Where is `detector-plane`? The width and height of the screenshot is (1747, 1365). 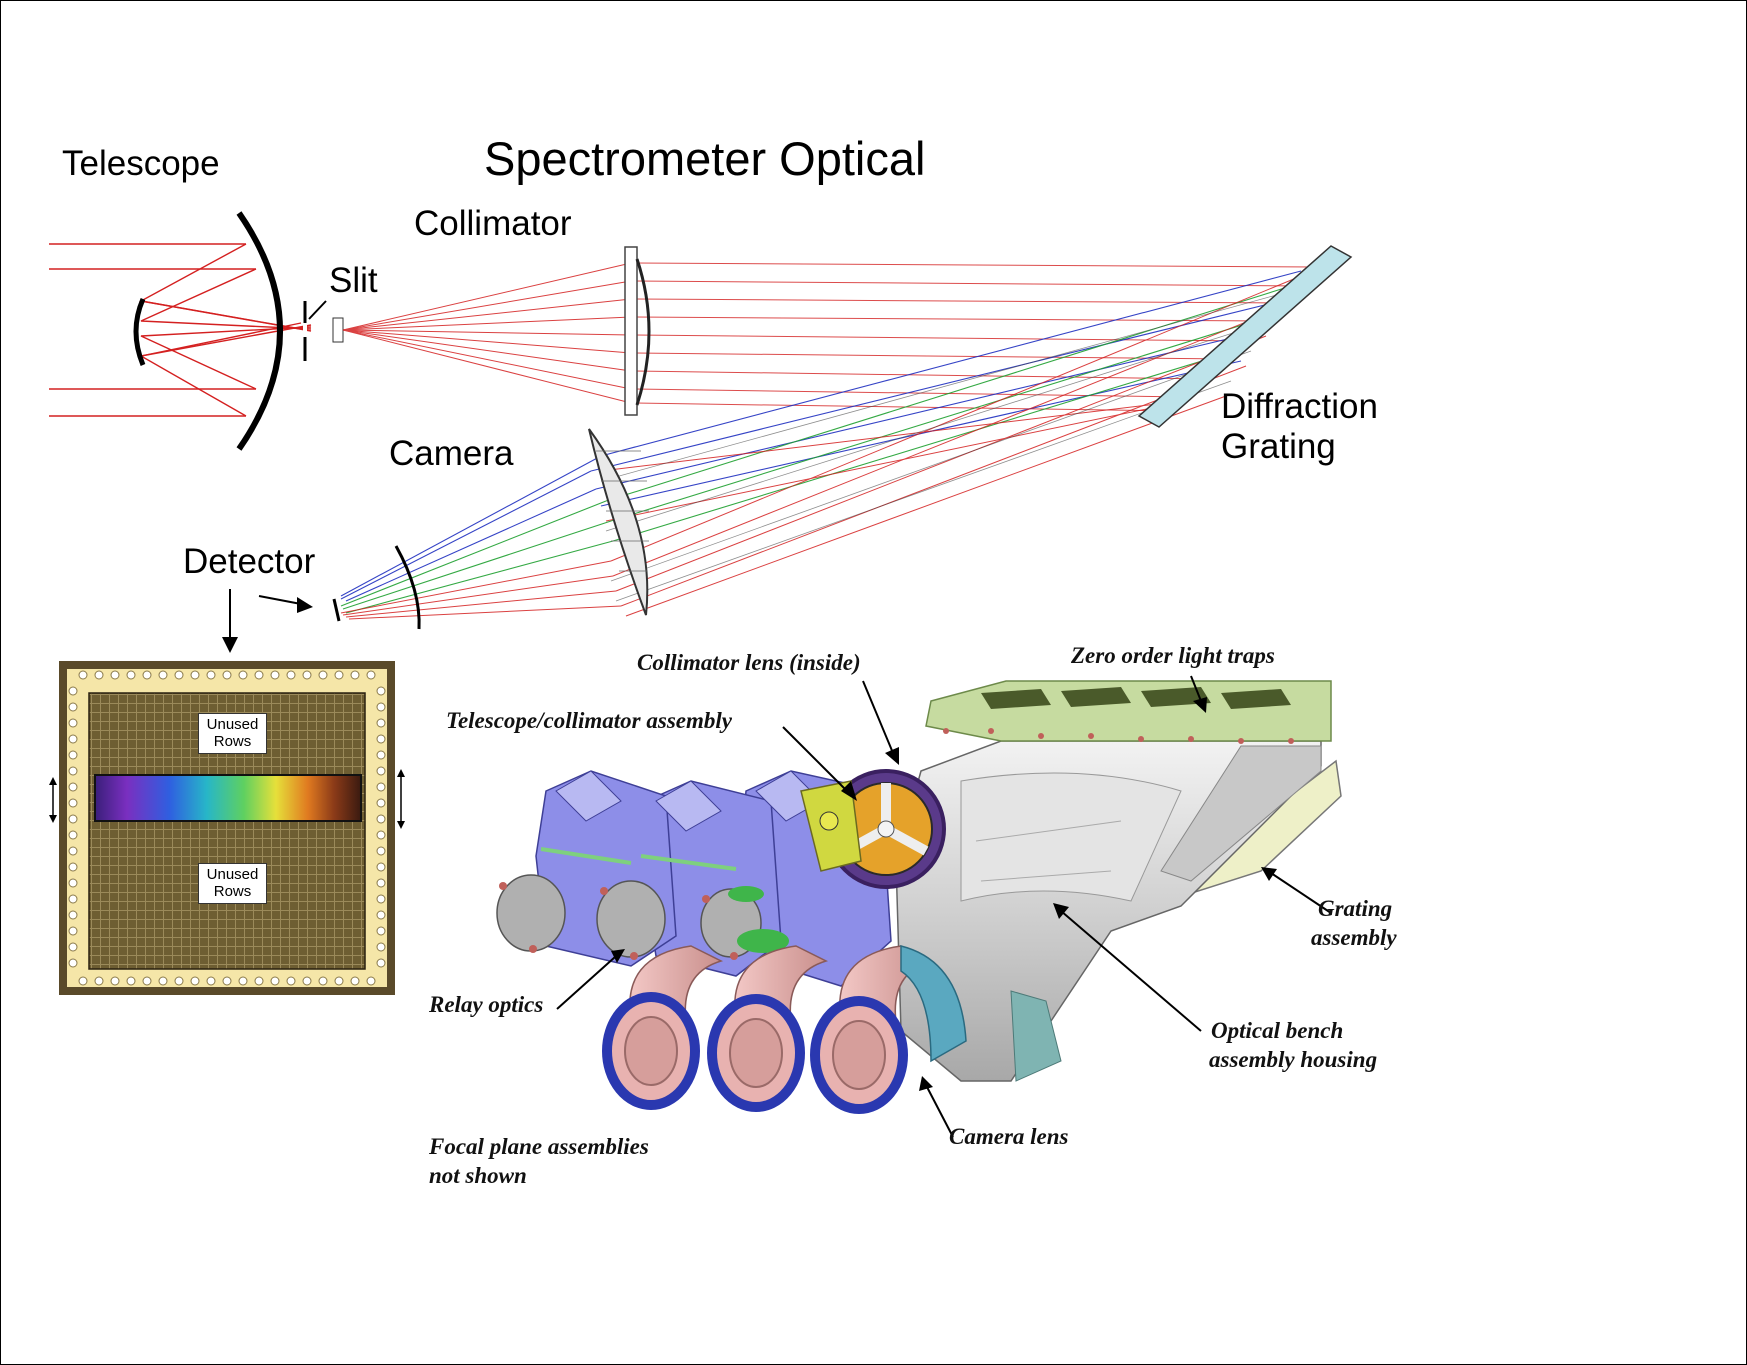 detector-plane is located at coordinates (336, 610).